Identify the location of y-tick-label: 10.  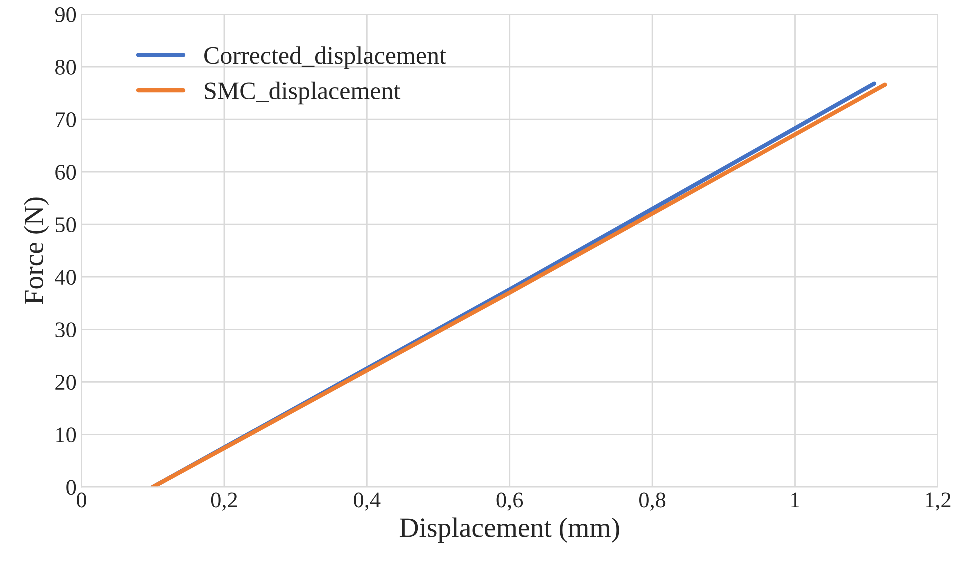
(66, 435).